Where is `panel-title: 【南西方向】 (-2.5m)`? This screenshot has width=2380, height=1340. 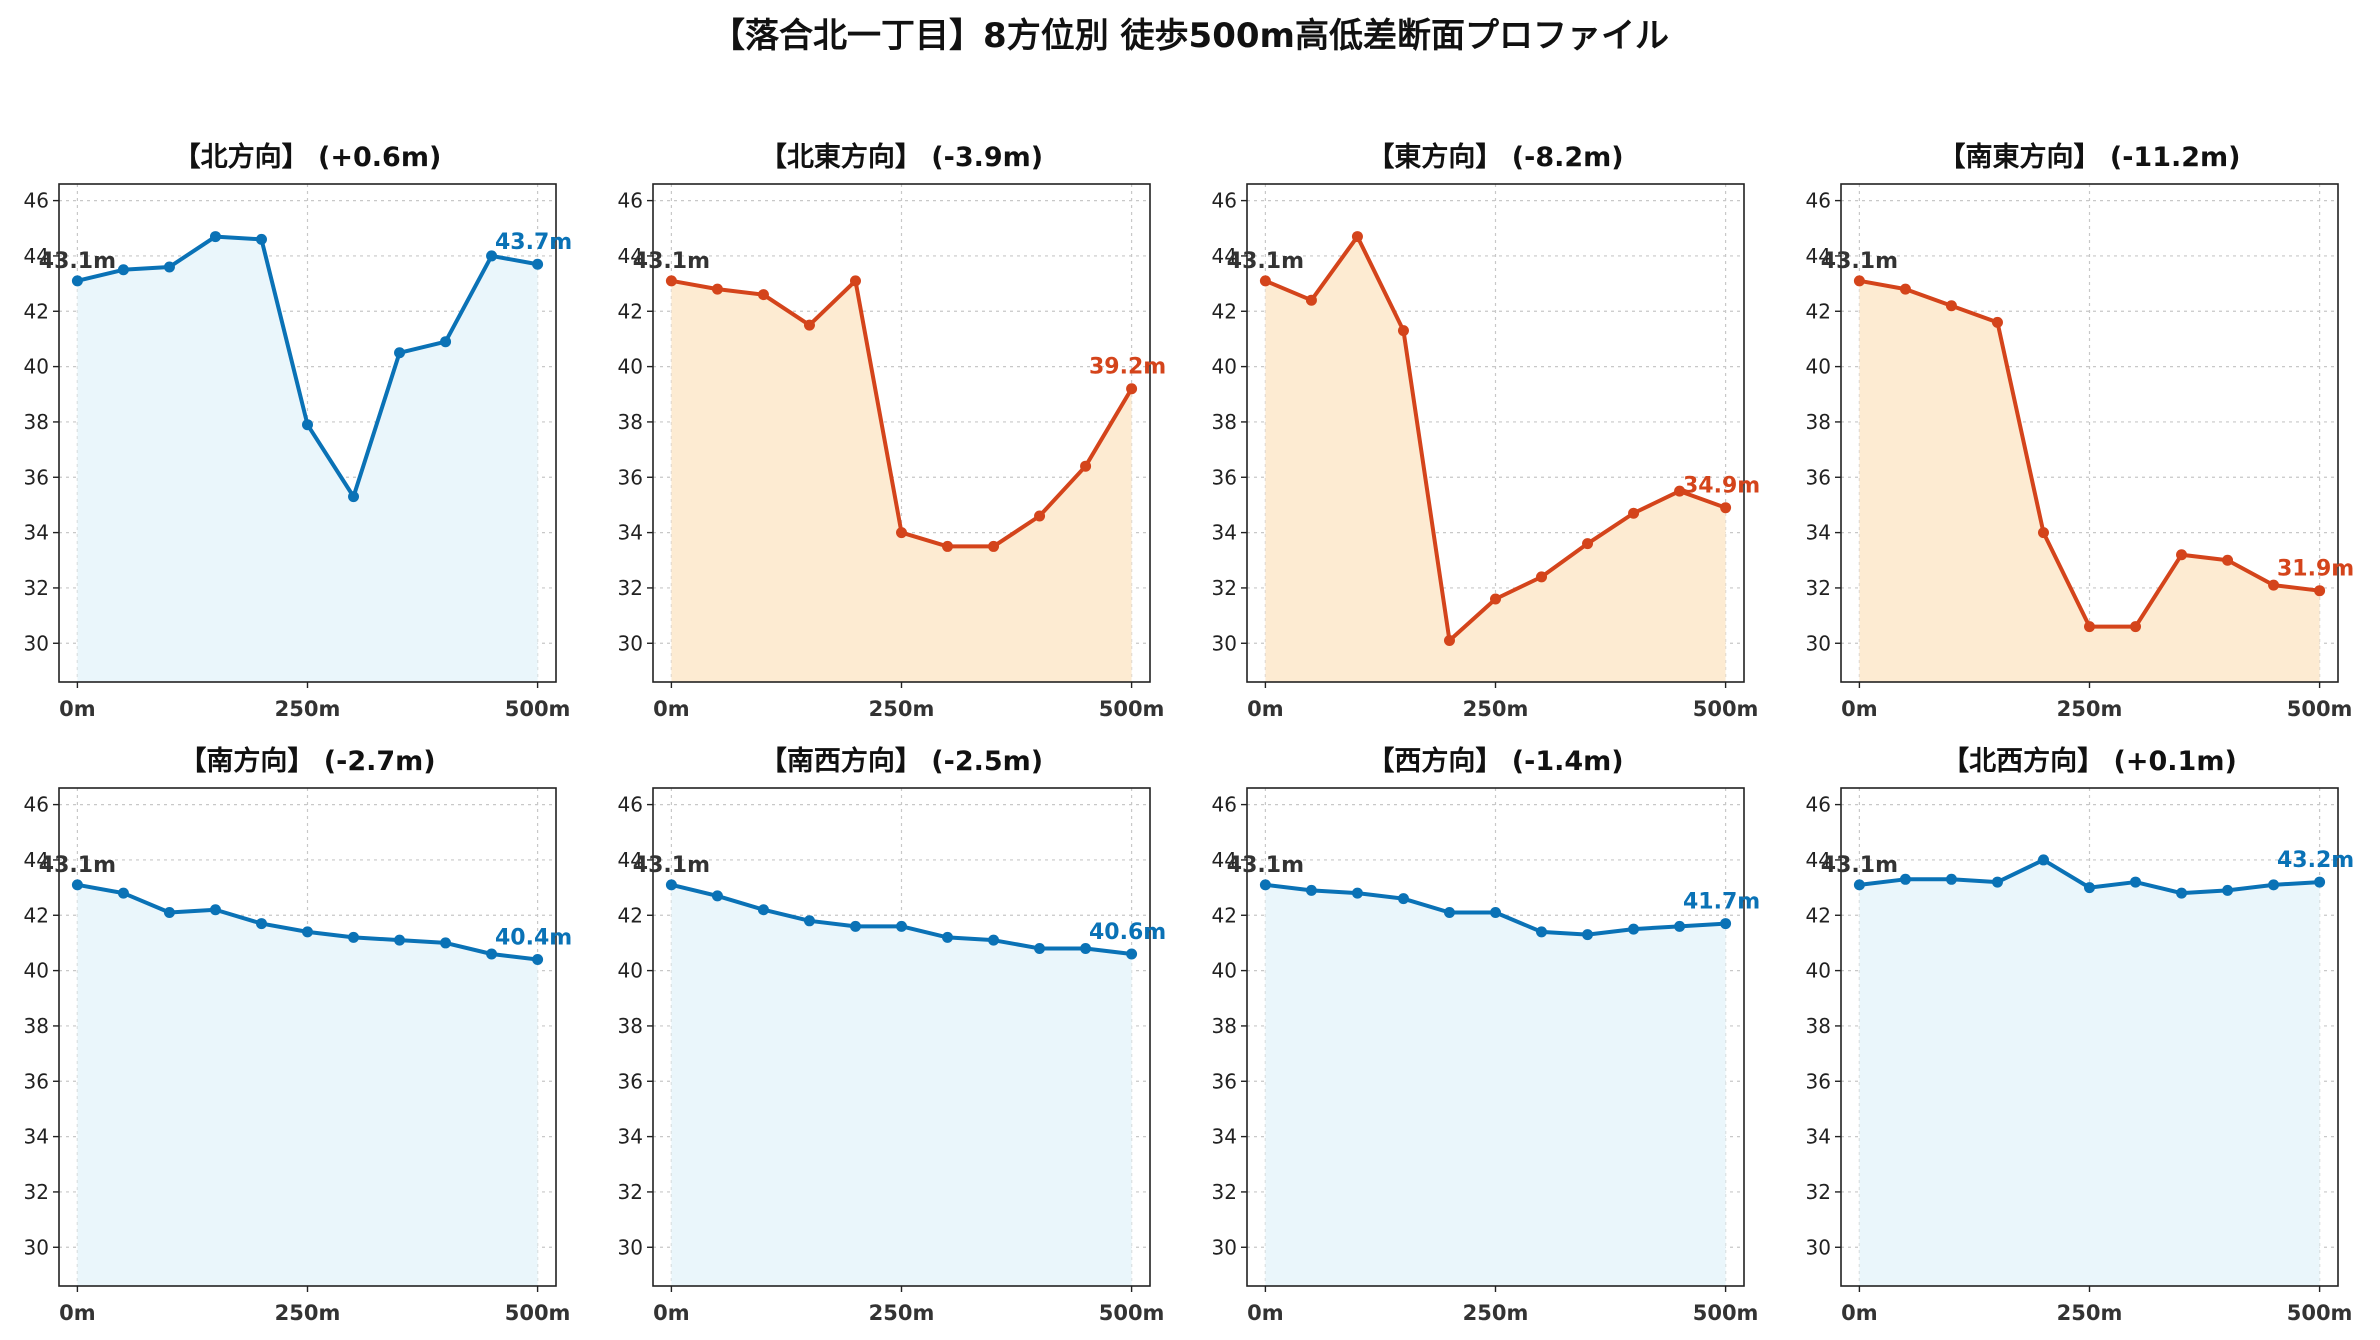
panel-title: 【南西方向】 (-2.5m) is located at coordinates (901, 761).